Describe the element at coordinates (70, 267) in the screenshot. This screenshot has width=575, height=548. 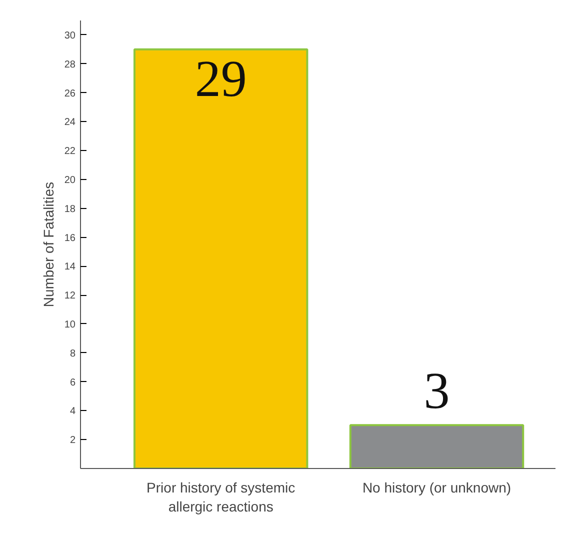
I see `y-tick-label: 14` at that location.